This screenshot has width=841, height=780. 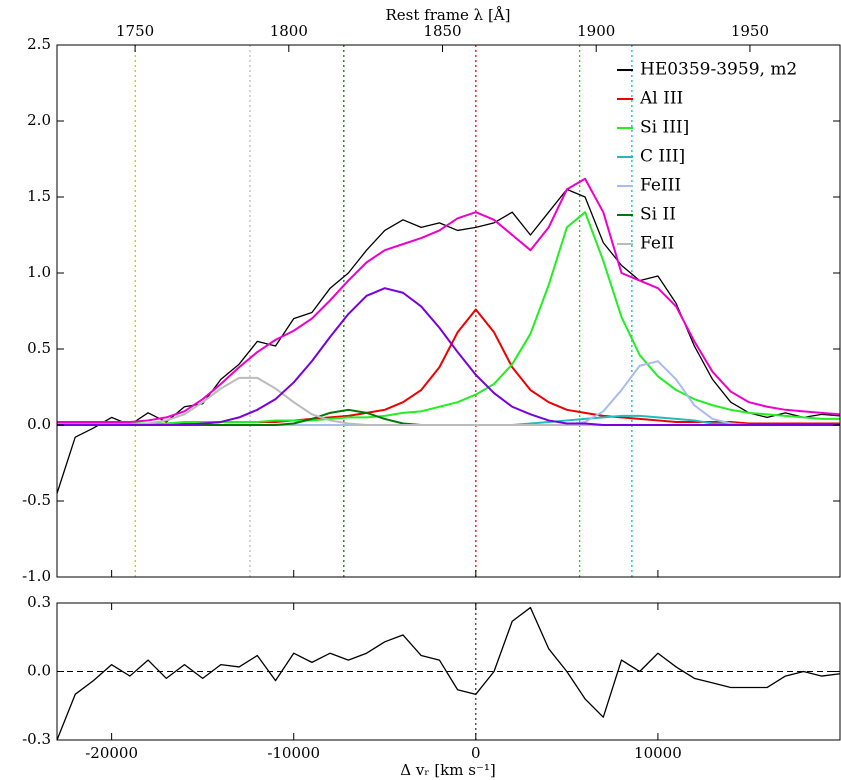 What do you see at coordinates (135, 31) in the screenshot?
I see `top-tick-label: 1750` at bounding box center [135, 31].